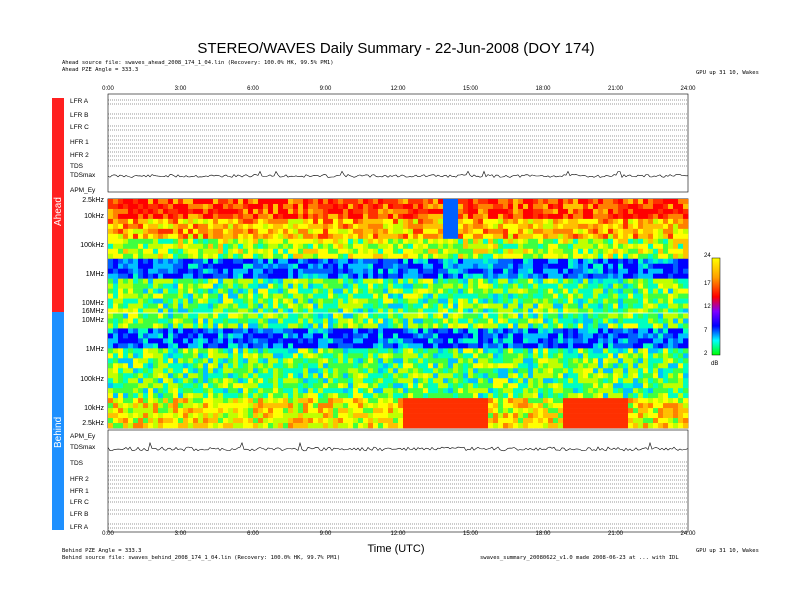 The image size is (792, 612). What do you see at coordinates (325, 534) in the screenshot?
I see `time-tick: 9:00` at bounding box center [325, 534].